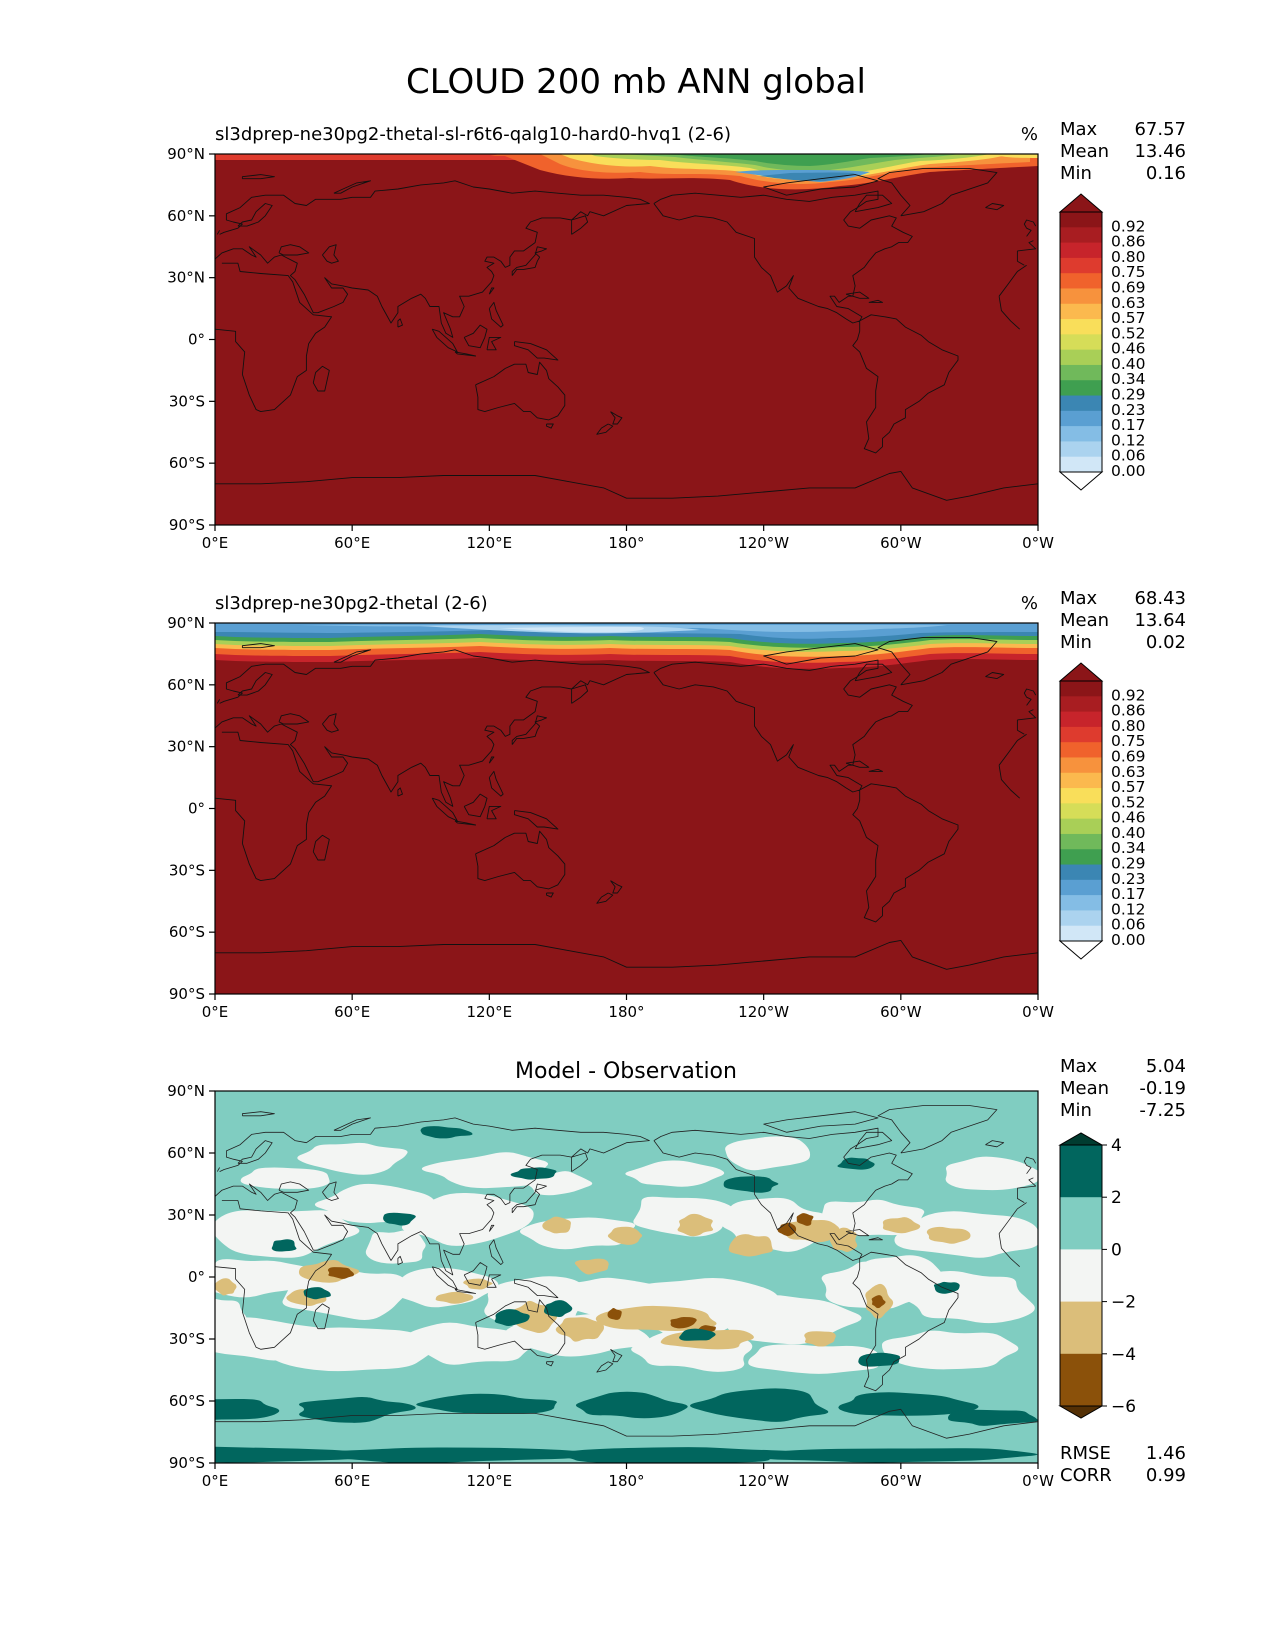  What do you see at coordinates (1116, 1198) in the screenshot?
I see `colorbar-tick-label: 2` at bounding box center [1116, 1198].